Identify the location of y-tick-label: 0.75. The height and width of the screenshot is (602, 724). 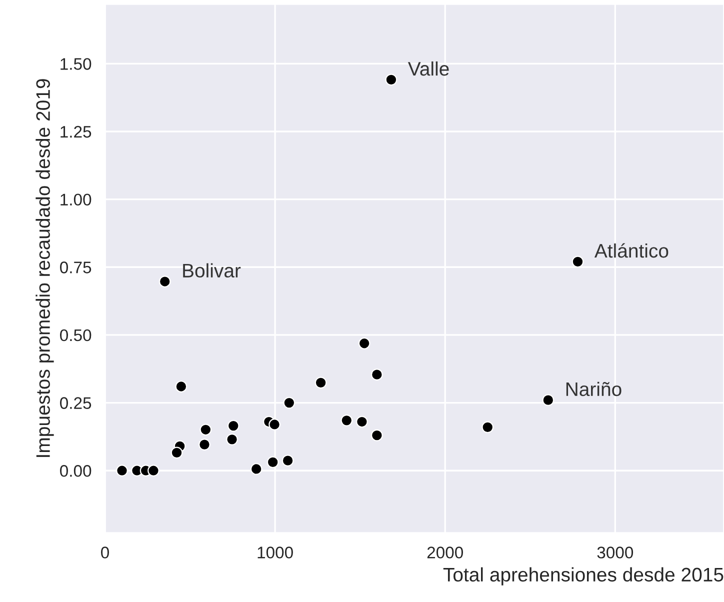
(76, 268).